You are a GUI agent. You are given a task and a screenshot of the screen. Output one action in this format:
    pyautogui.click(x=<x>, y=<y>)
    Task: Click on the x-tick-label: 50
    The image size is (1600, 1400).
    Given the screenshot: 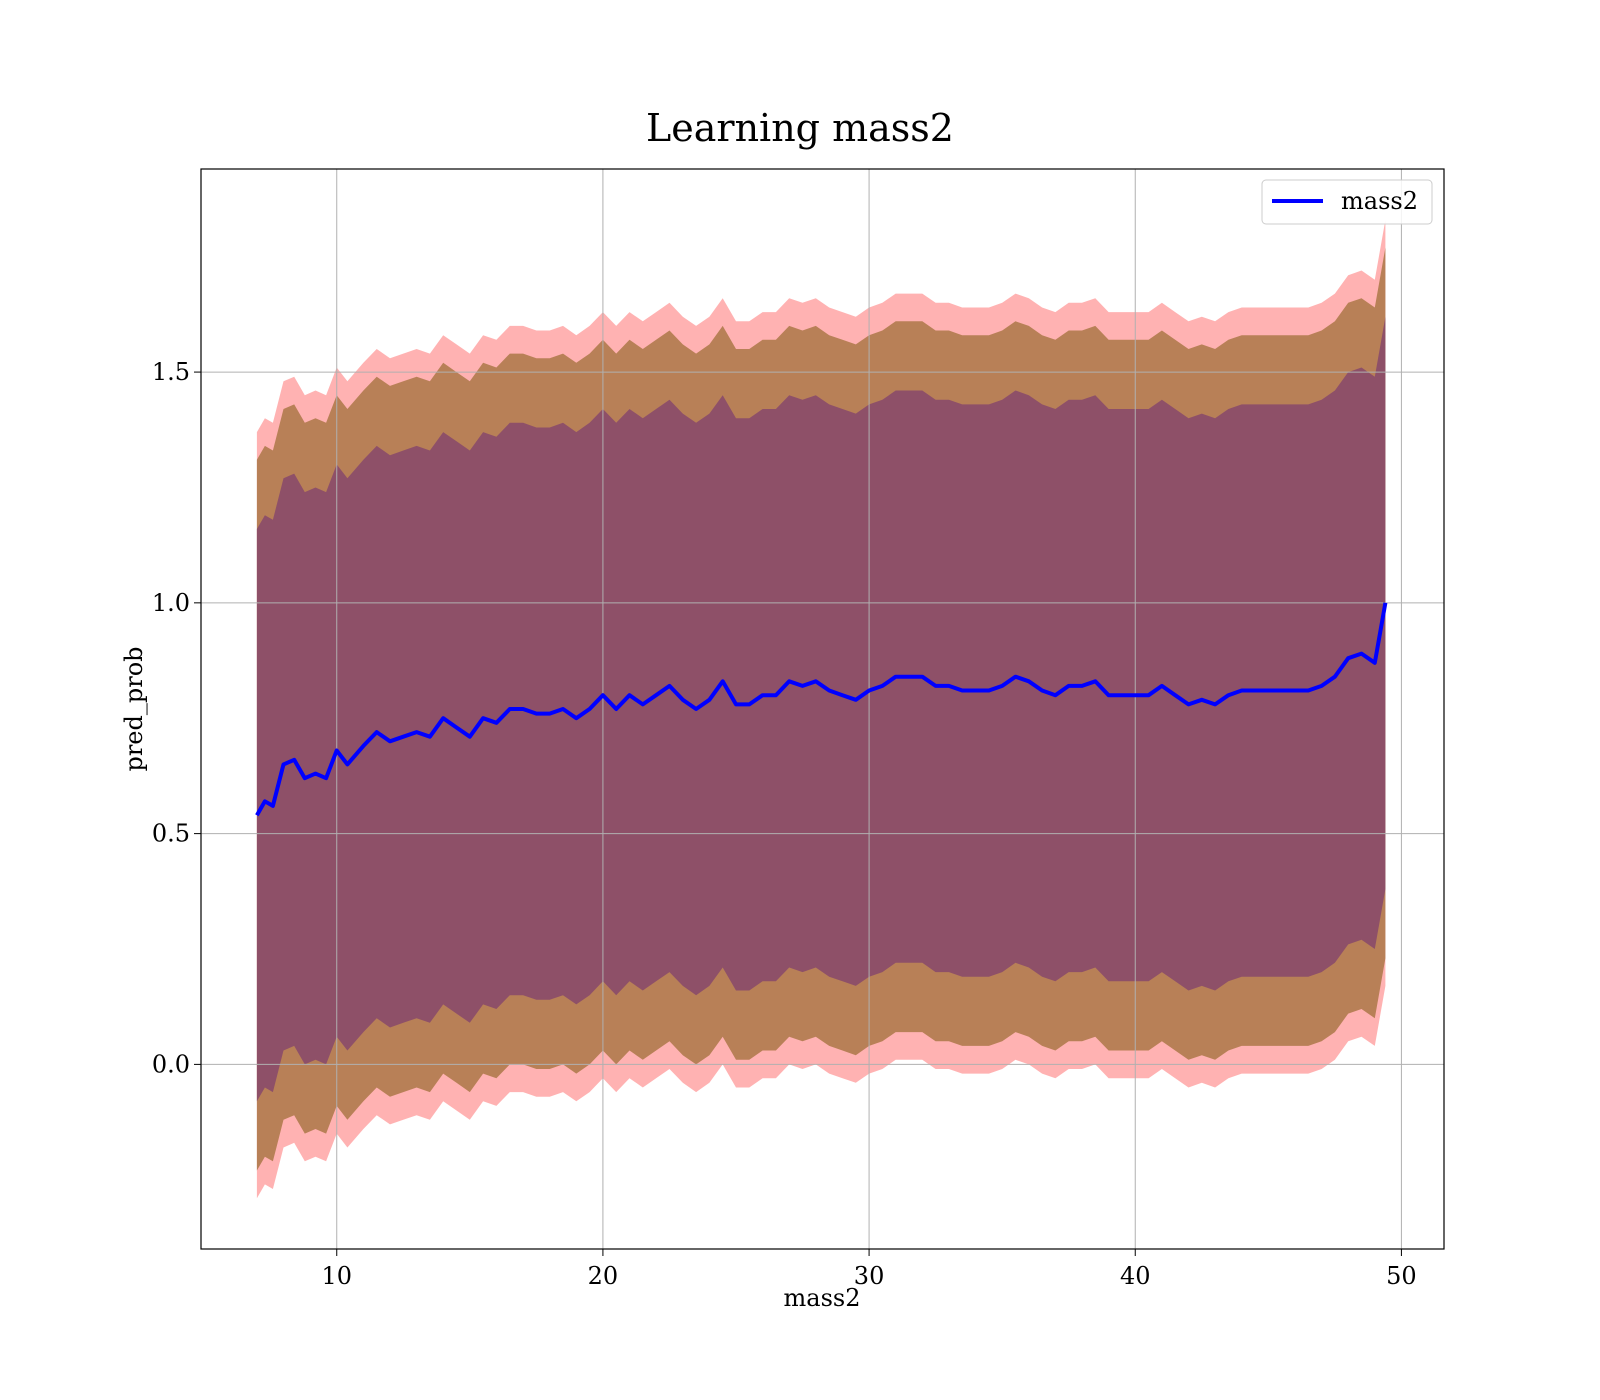 What is the action you would take?
    pyautogui.click(x=1401, y=1276)
    